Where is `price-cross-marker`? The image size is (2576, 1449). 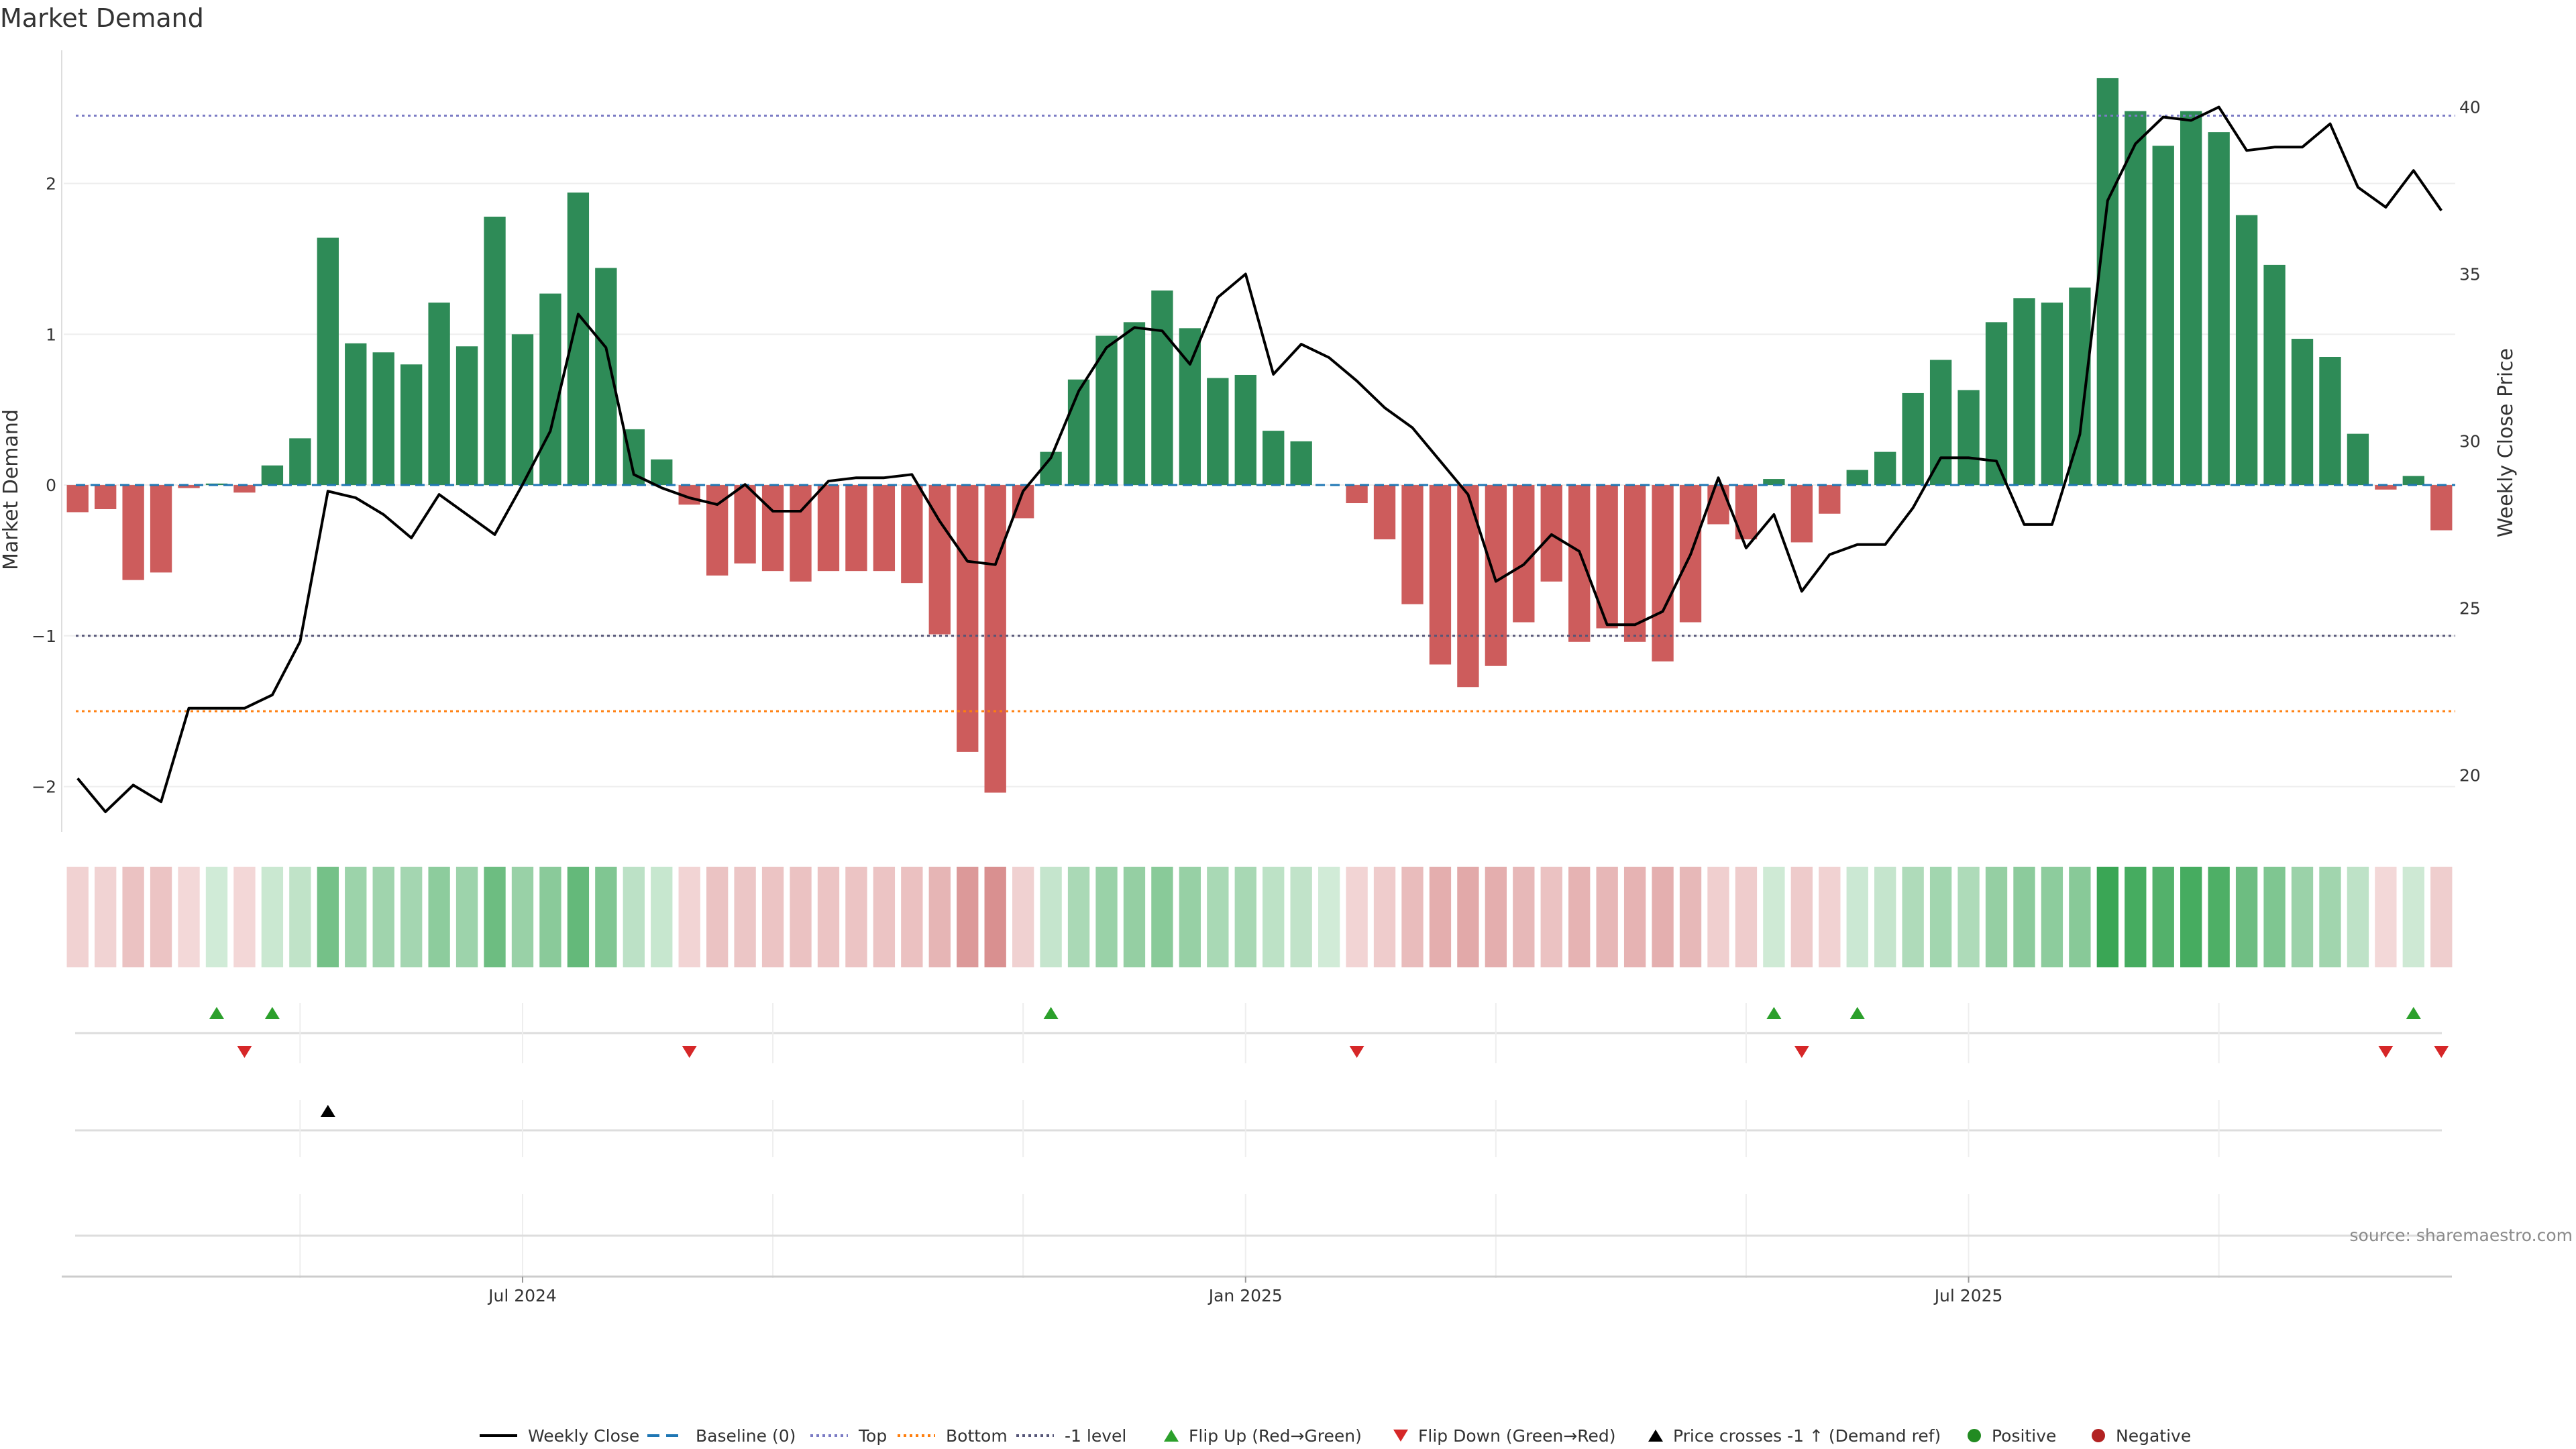
price-cross-marker is located at coordinates (327, 1111).